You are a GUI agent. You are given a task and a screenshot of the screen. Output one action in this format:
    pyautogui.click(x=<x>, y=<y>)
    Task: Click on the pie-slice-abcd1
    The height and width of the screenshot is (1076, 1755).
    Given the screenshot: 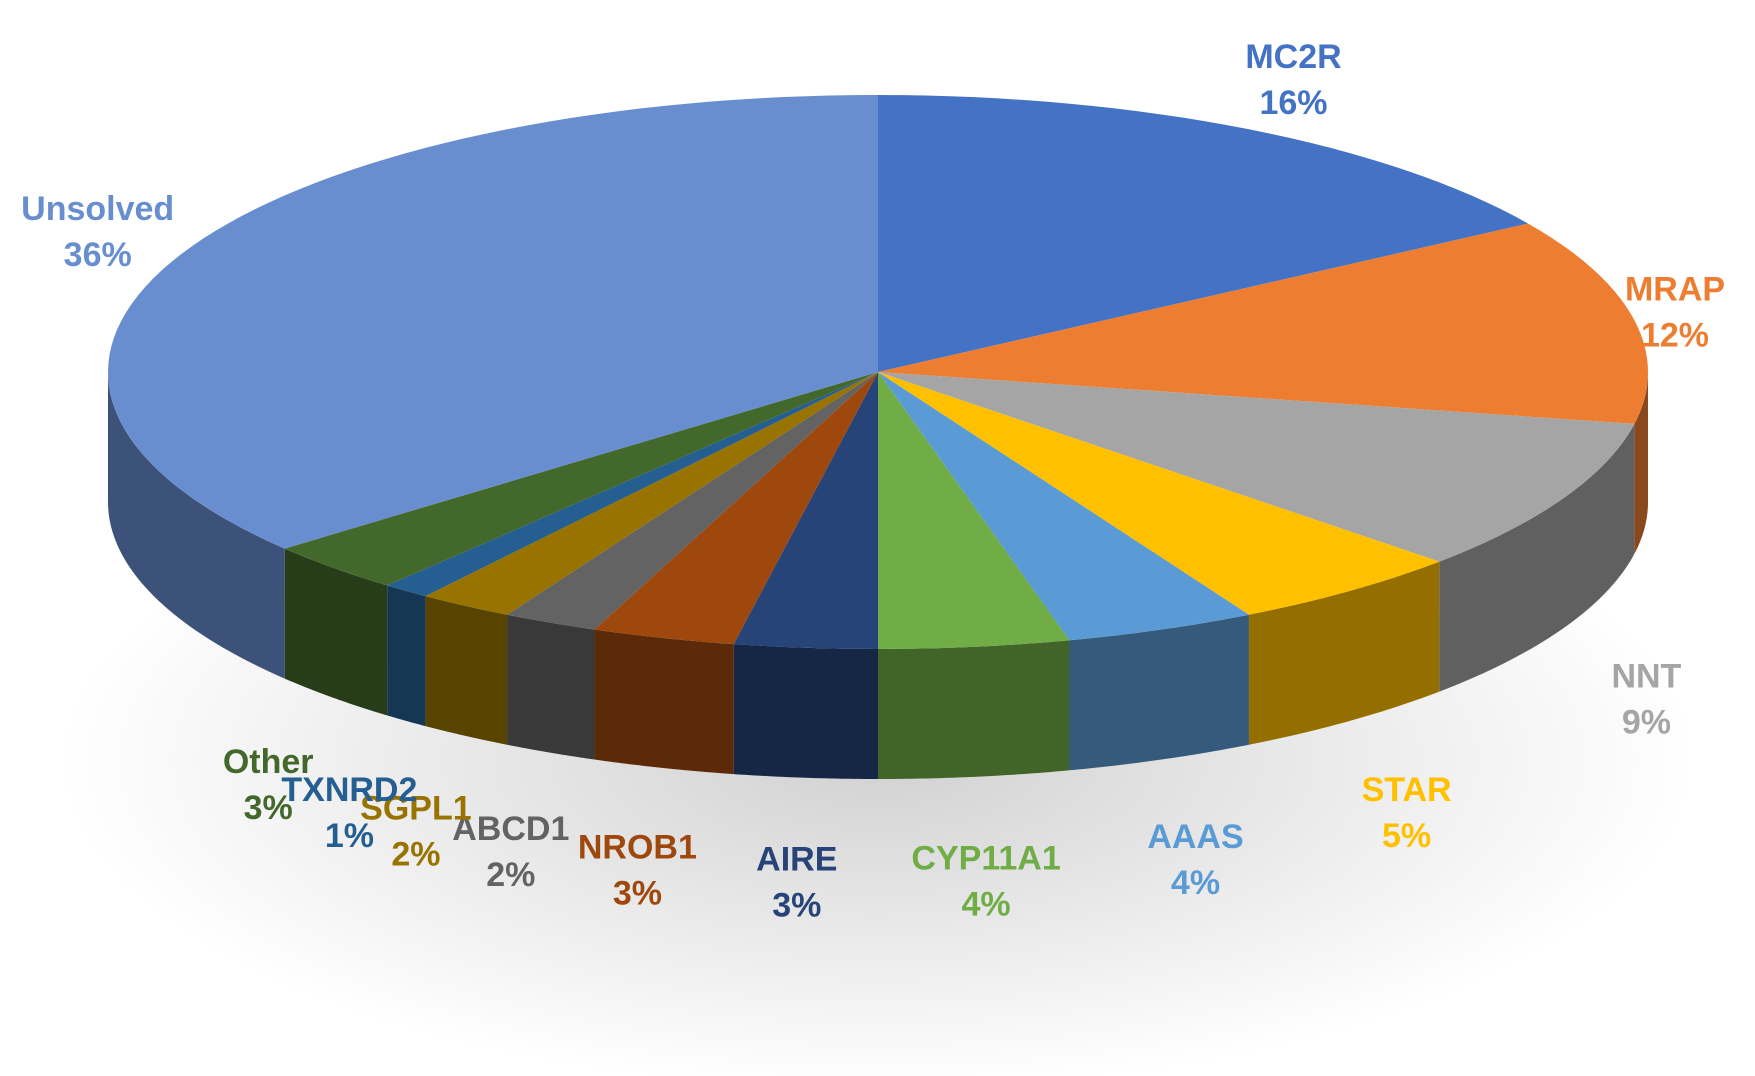 What is the action you would take?
    pyautogui.click(x=692, y=501)
    